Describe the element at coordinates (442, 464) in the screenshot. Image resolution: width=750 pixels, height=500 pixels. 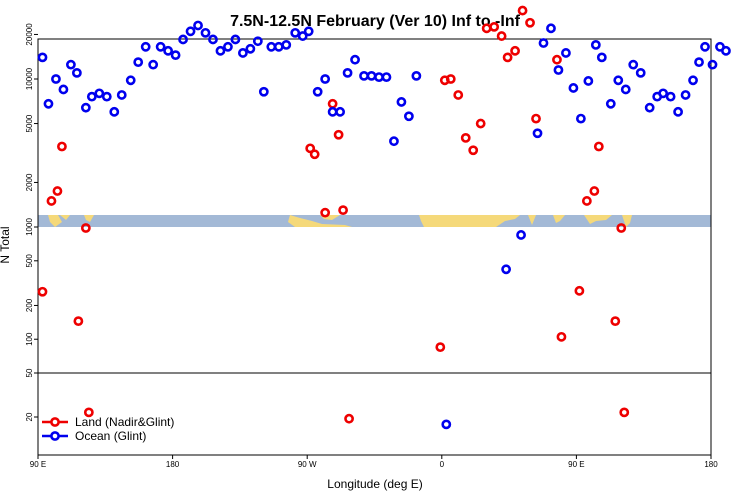
I see `x-tick-label: 0` at that location.